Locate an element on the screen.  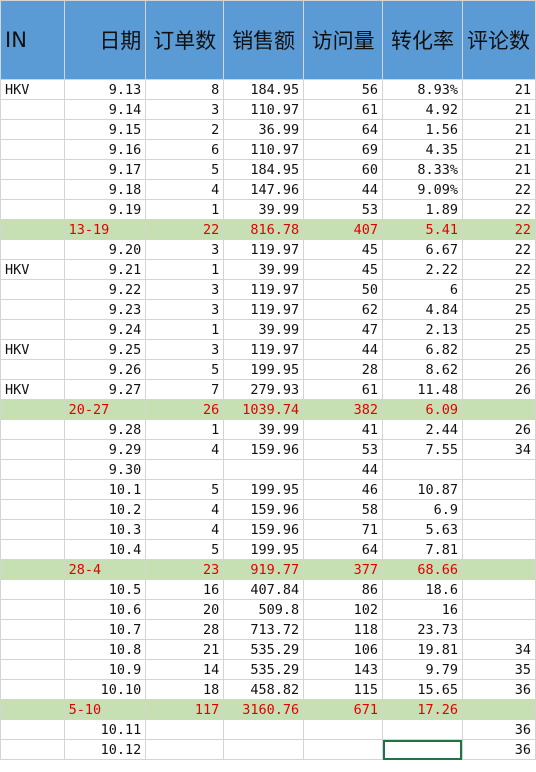
conversion-cell: 18.6 is located at coordinates (422, 589).